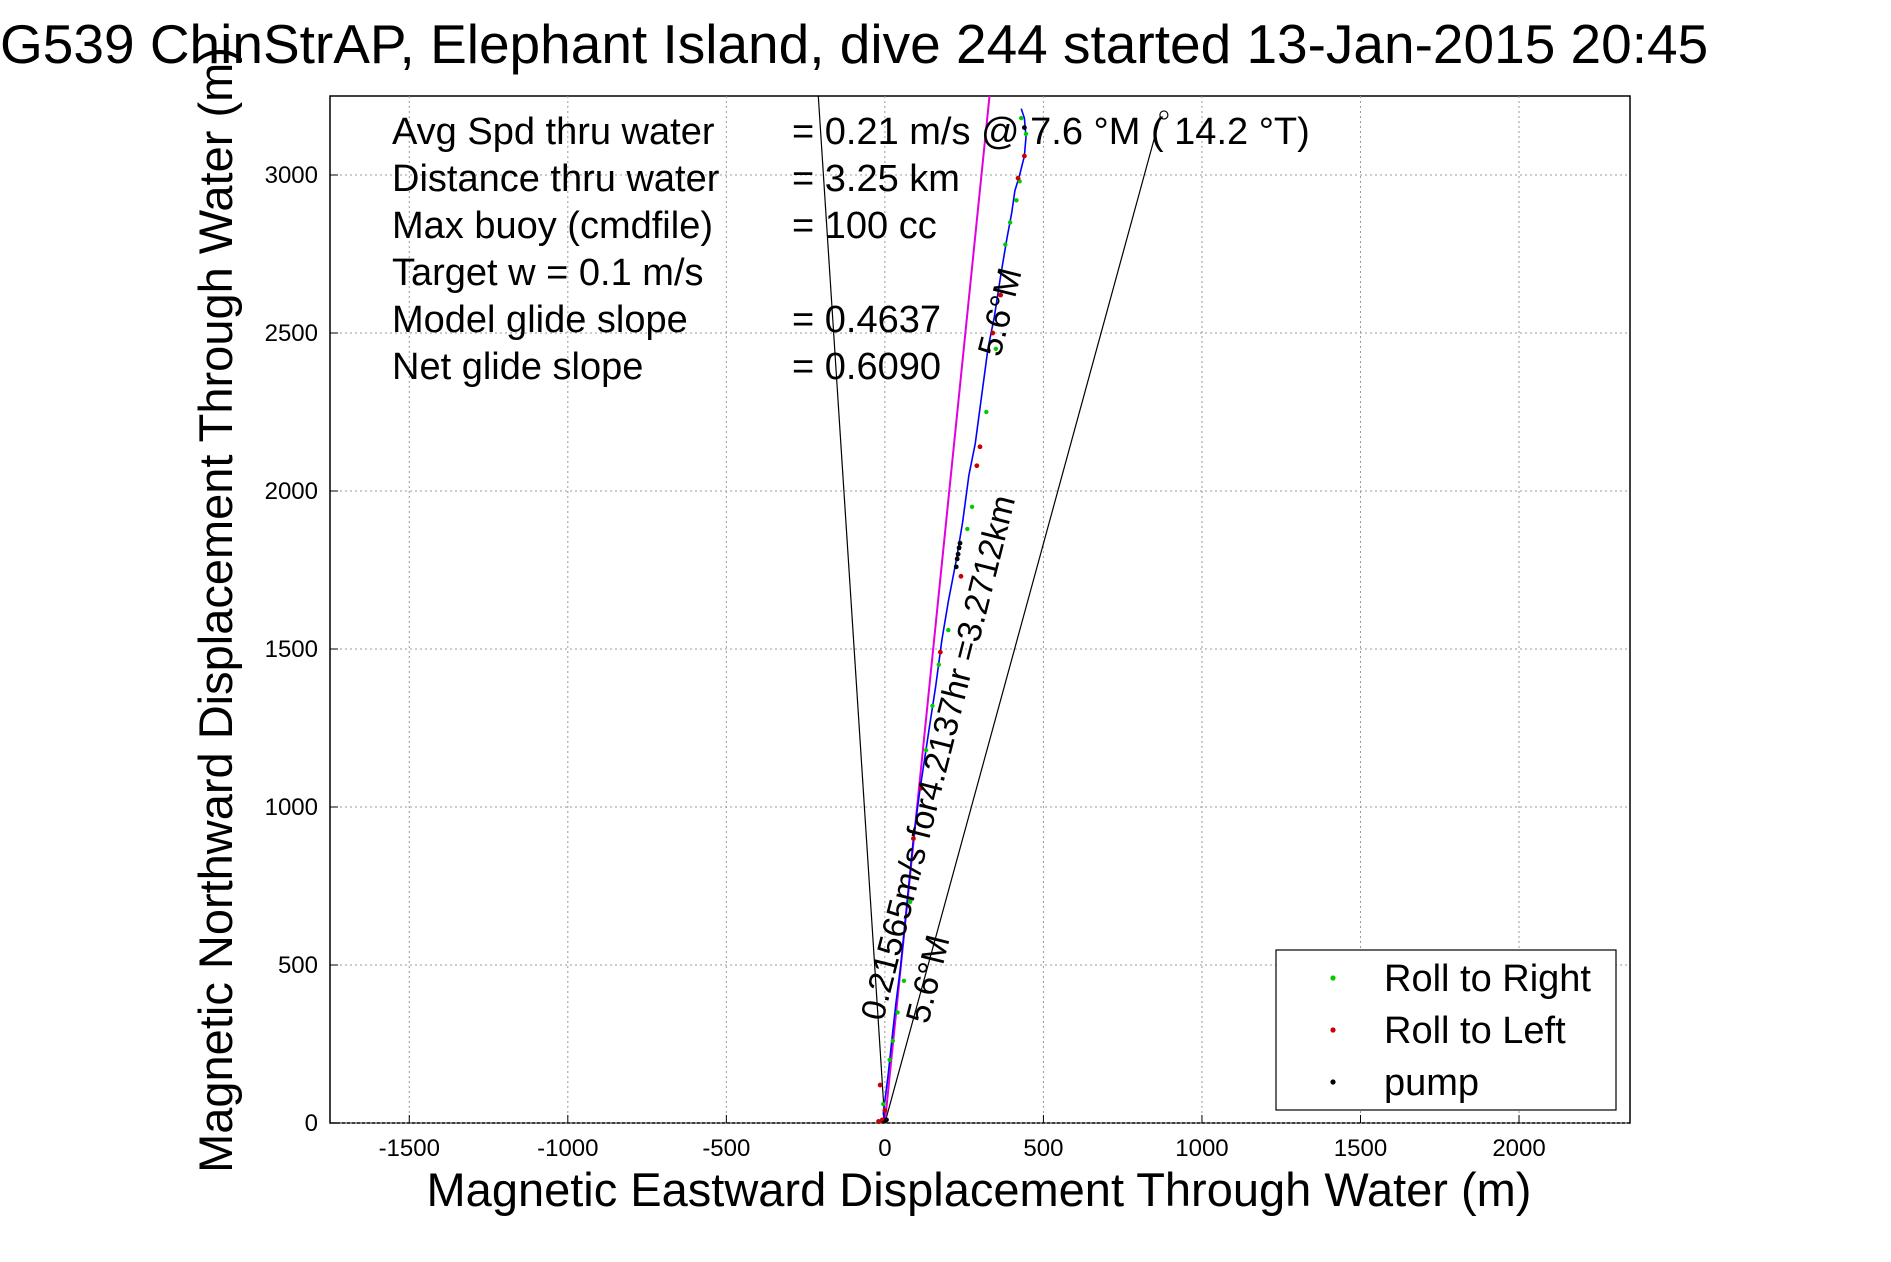 The image size is (1891, 1262). Describe the element at coordinates (409, 1148) in the screenshot. I see `x-tick-label: -1500` at that location.